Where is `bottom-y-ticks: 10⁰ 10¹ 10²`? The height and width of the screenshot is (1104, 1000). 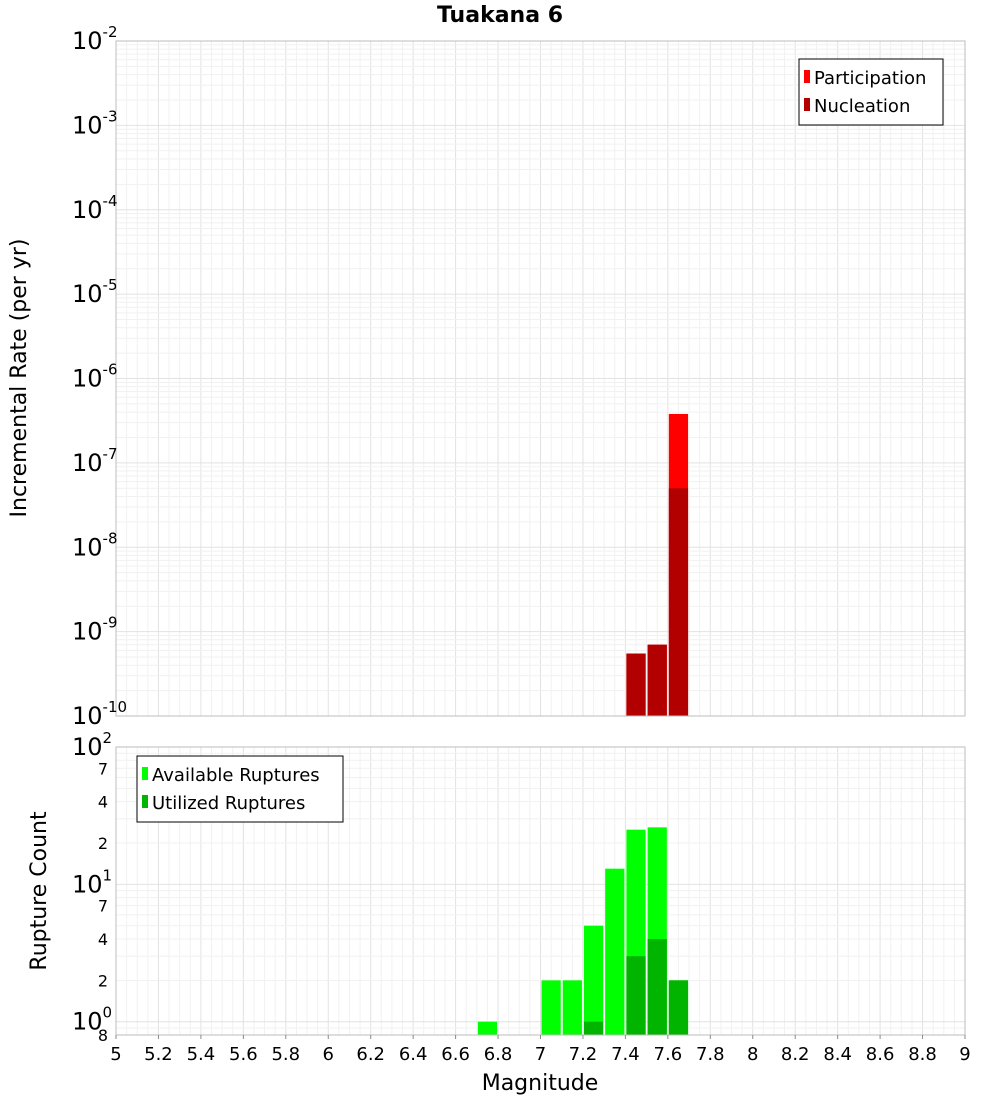 bottom-y-ticks: 10⁰ 10¹ 10² is located at coordinates (92, 882).